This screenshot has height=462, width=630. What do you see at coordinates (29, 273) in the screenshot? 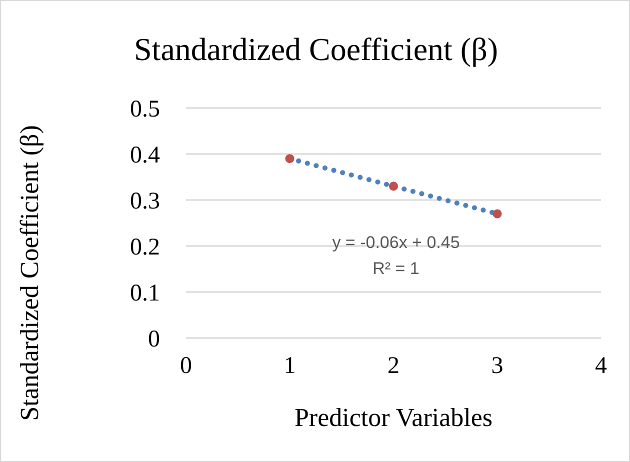
I see `y-axis-title: Standardized Coefficient (β)` at bounding box center [29, 273].